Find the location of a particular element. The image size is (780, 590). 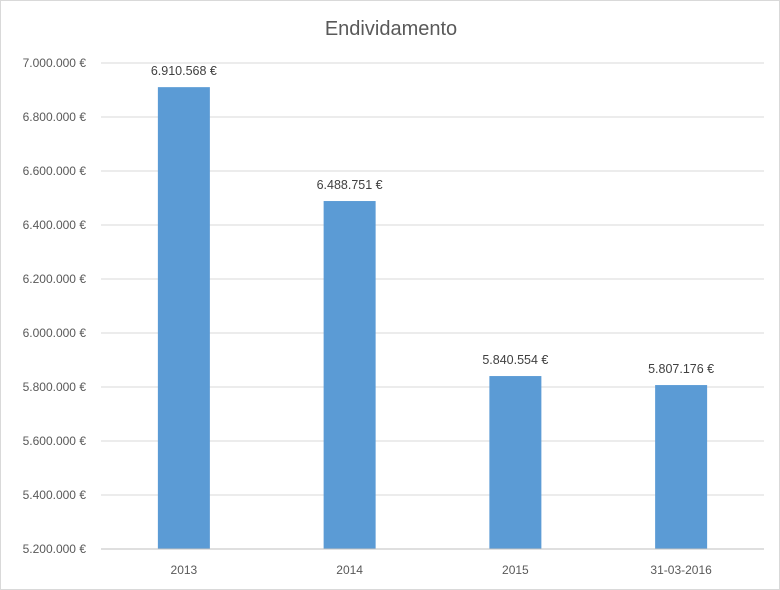

y-tick-label: 6.600.000 € is located at coordinates (55, 171).